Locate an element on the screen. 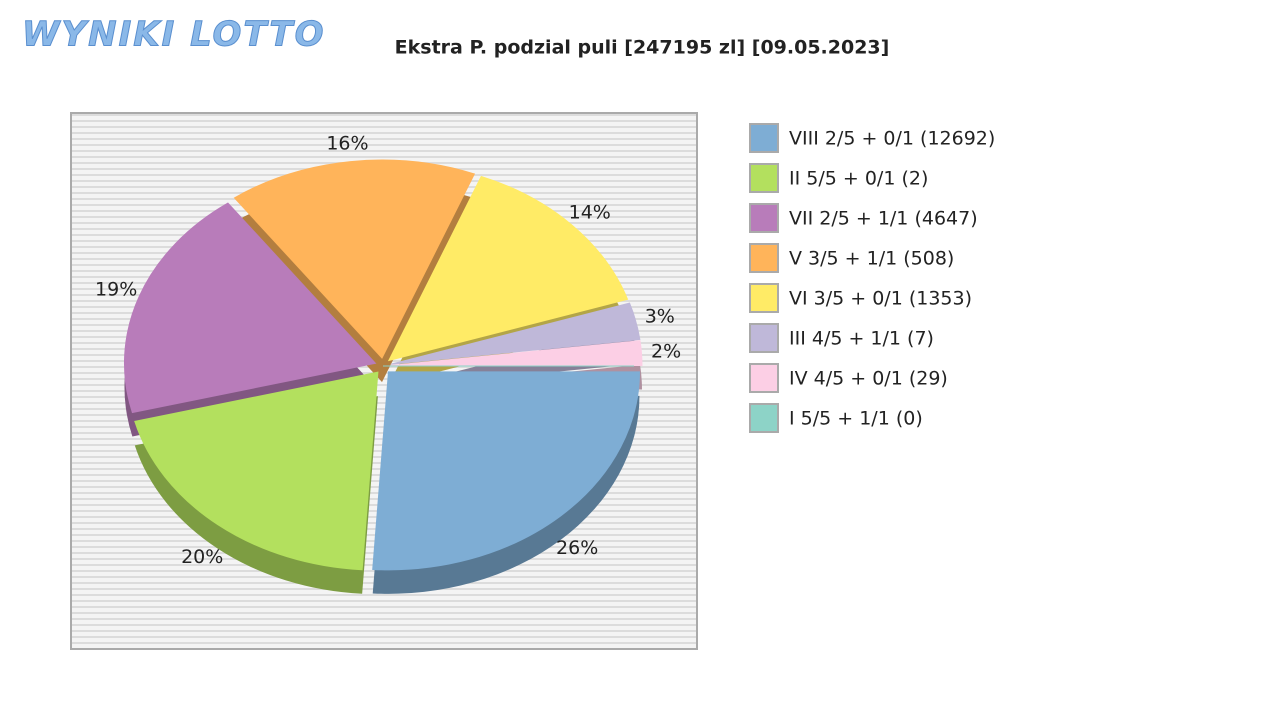 Image resolution: width=1280 pixels, height=720 pixels. logo: WYNIKI LOTTO is located at coordinates (174, 35).